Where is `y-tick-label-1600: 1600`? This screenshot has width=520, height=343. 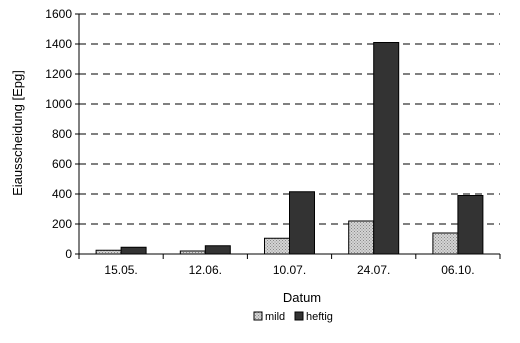
y-tick-label-1600: 1600 is located at coordinates (58, 14).